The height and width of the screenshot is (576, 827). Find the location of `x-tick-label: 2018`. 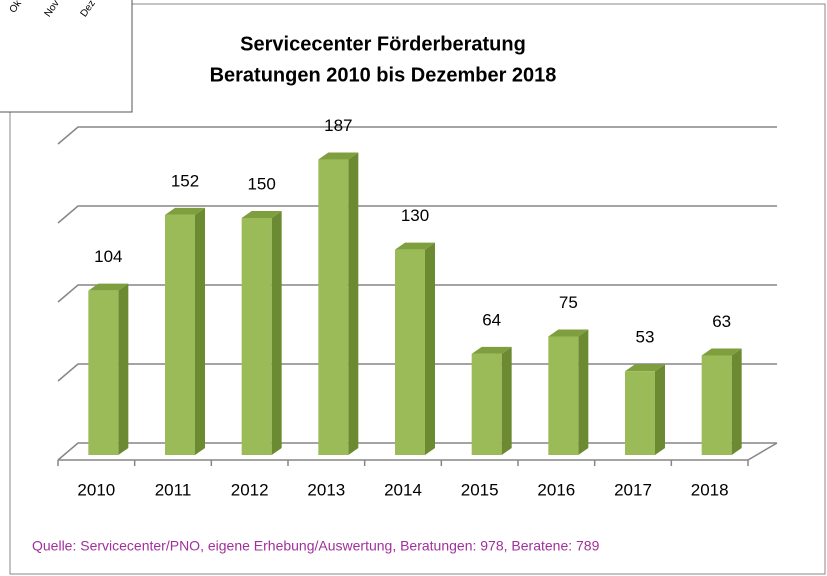

x-tick-label: 2018 is located at coordinates (710, 489).